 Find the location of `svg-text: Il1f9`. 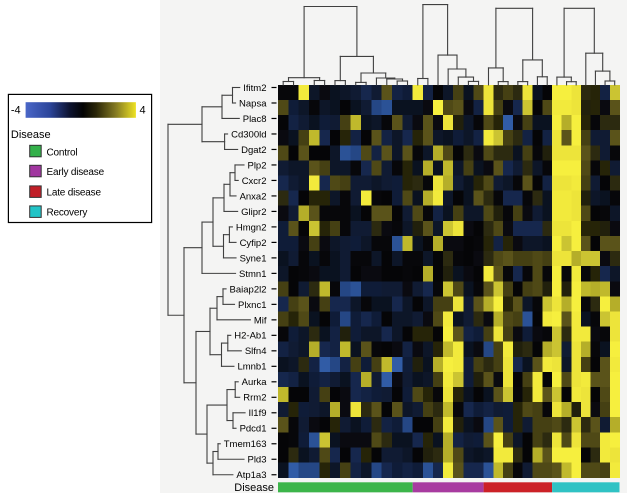

svg-text: Il1f9 is located at coordinates (258, 413).